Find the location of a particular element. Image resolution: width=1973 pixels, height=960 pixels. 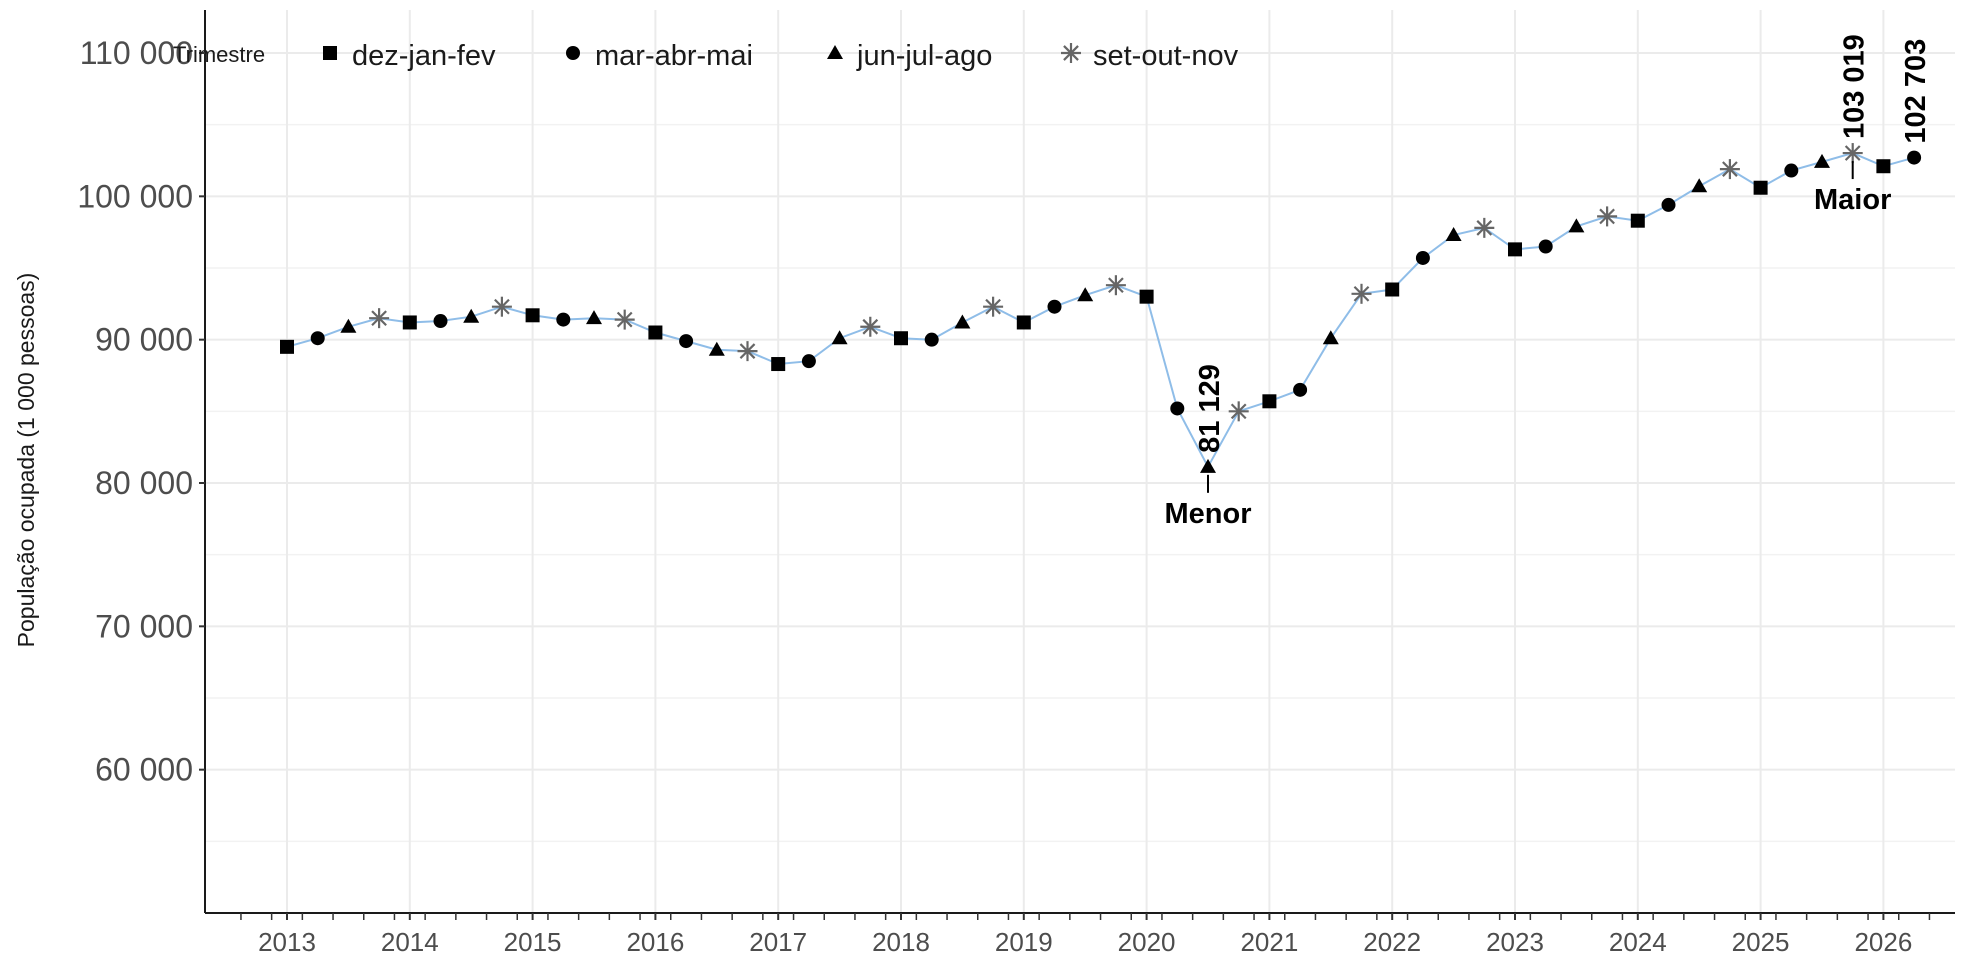

annotation-value-label: 103 019 is located at coordinates (1855, 86).